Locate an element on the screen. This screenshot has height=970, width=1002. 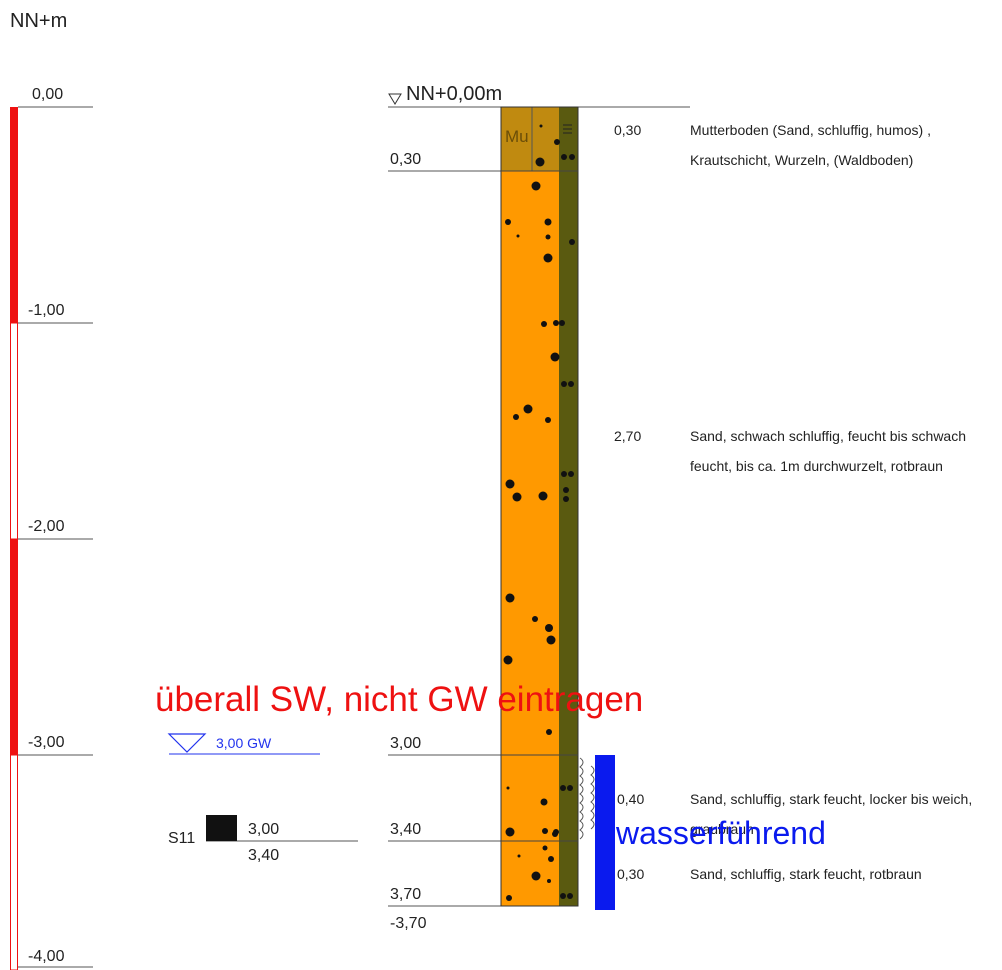
scale-tick-label: -4,00 is located at coordinates (46, 956).